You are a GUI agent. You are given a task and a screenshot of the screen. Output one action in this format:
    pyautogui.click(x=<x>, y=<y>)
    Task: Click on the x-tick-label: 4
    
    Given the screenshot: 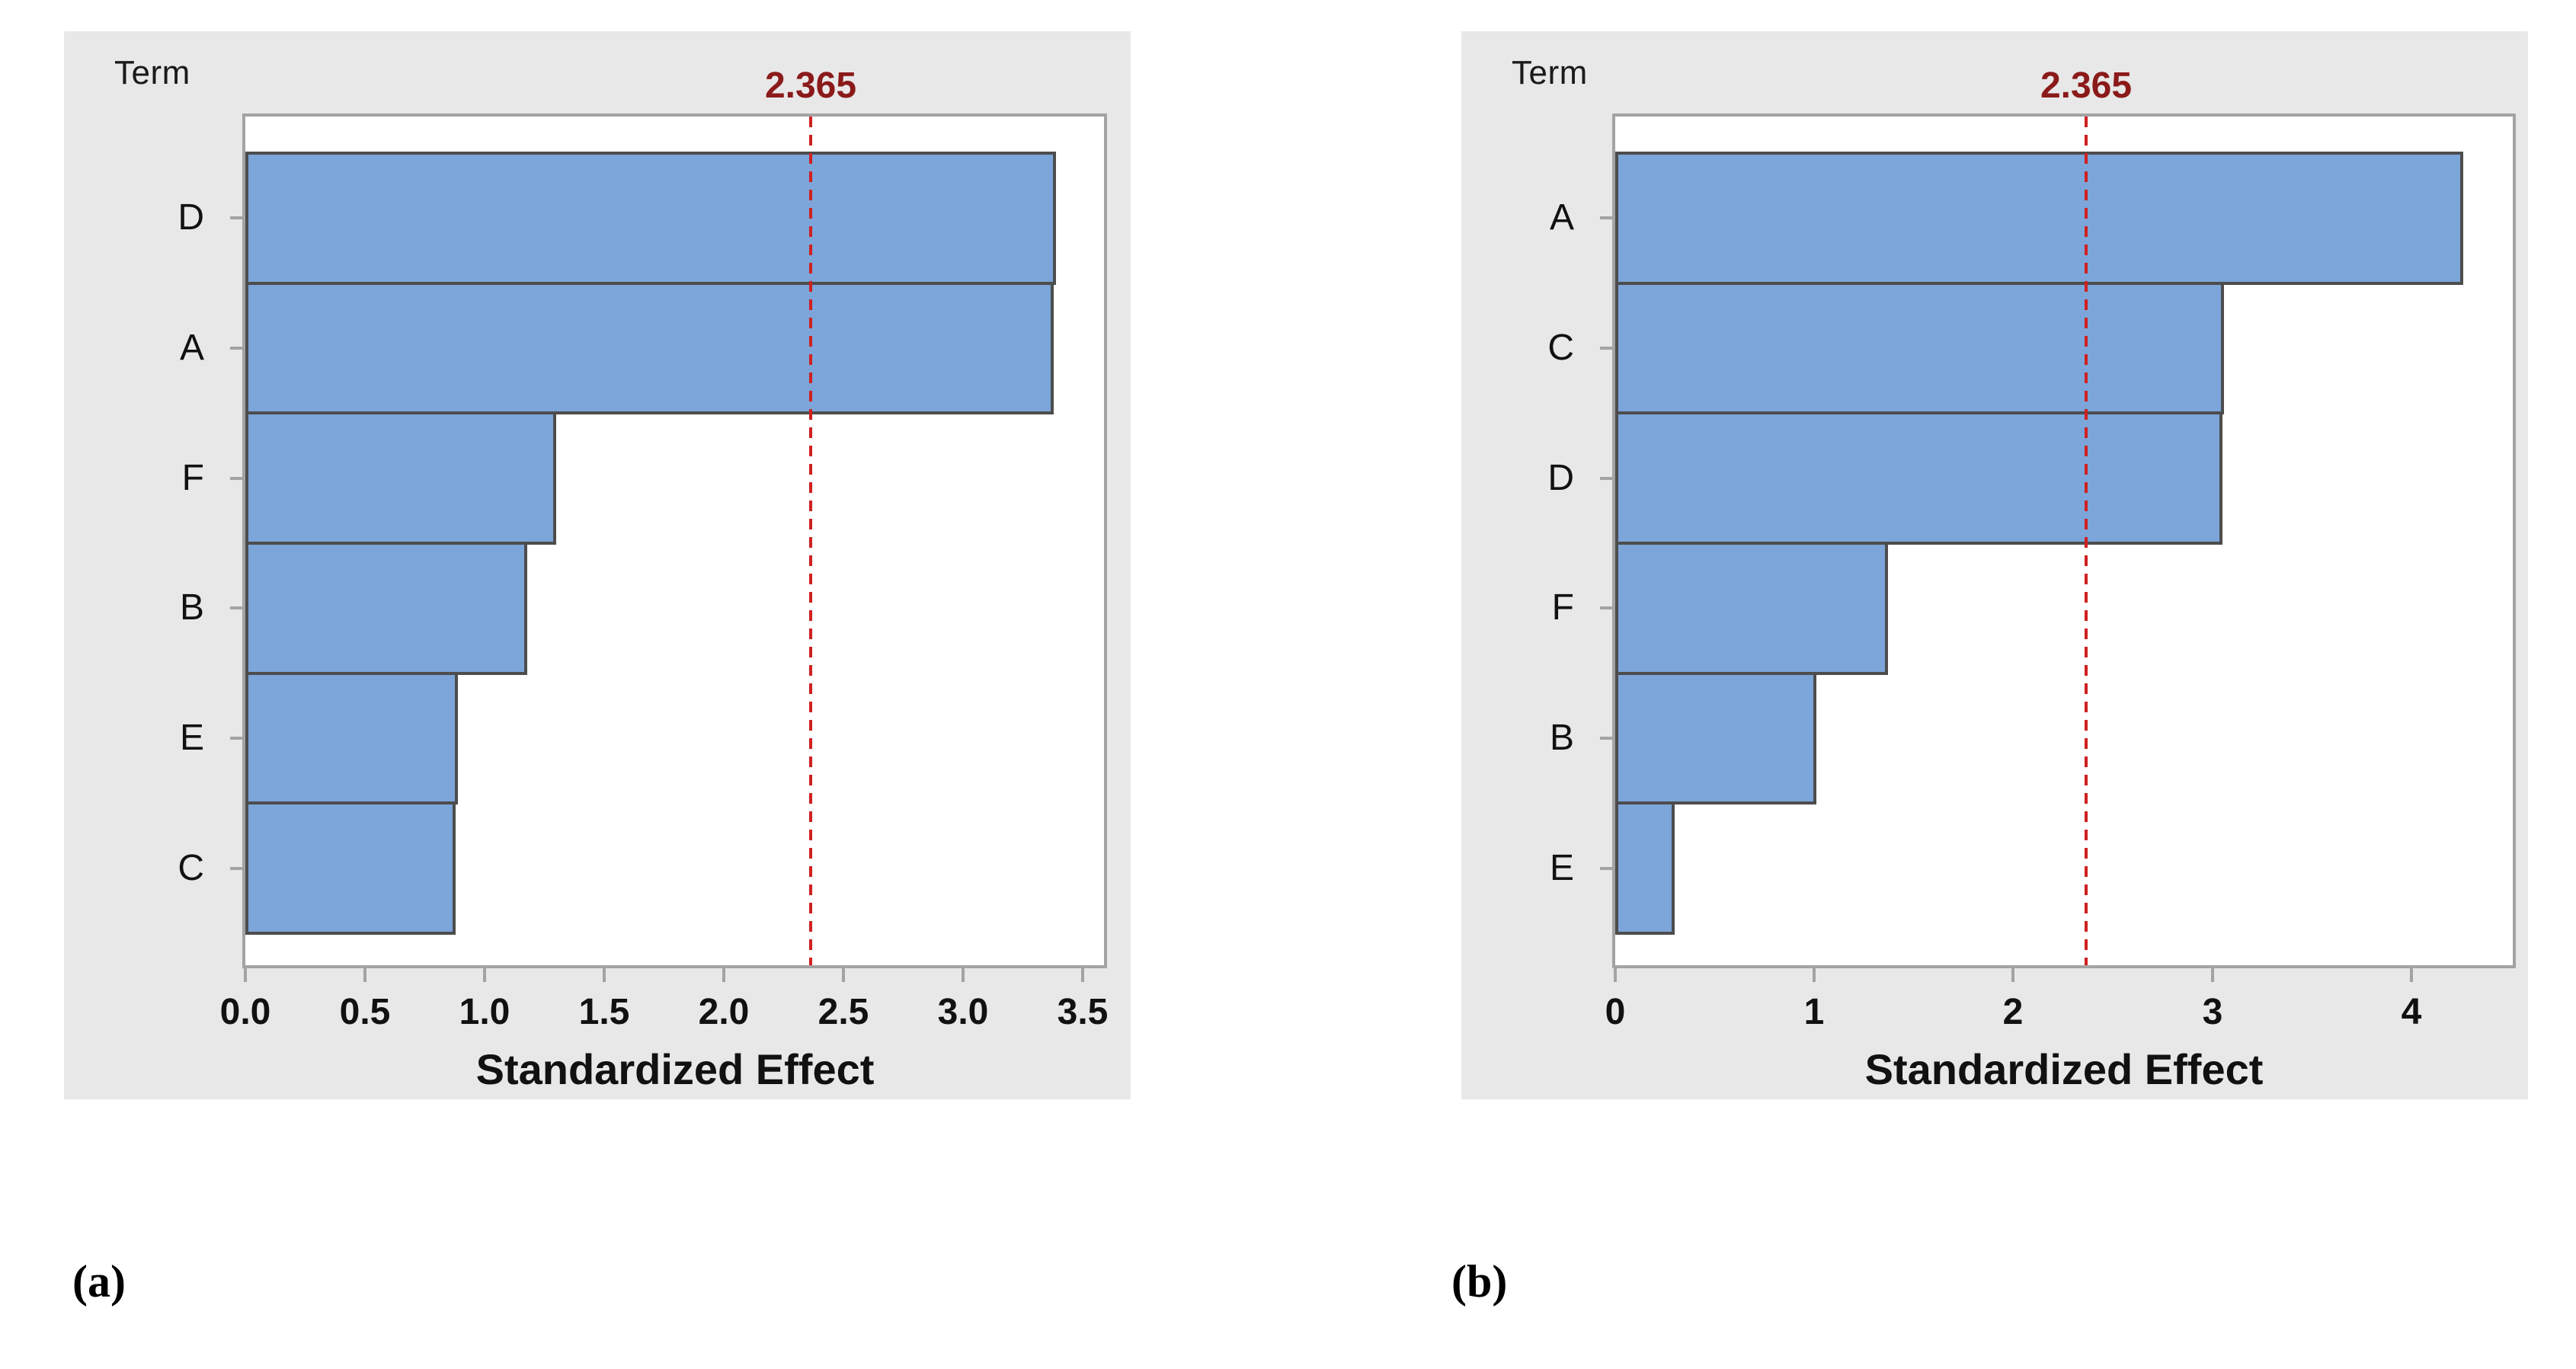 What is the action you would take?
    pyautogui.click(x=2411, y=1012)
    